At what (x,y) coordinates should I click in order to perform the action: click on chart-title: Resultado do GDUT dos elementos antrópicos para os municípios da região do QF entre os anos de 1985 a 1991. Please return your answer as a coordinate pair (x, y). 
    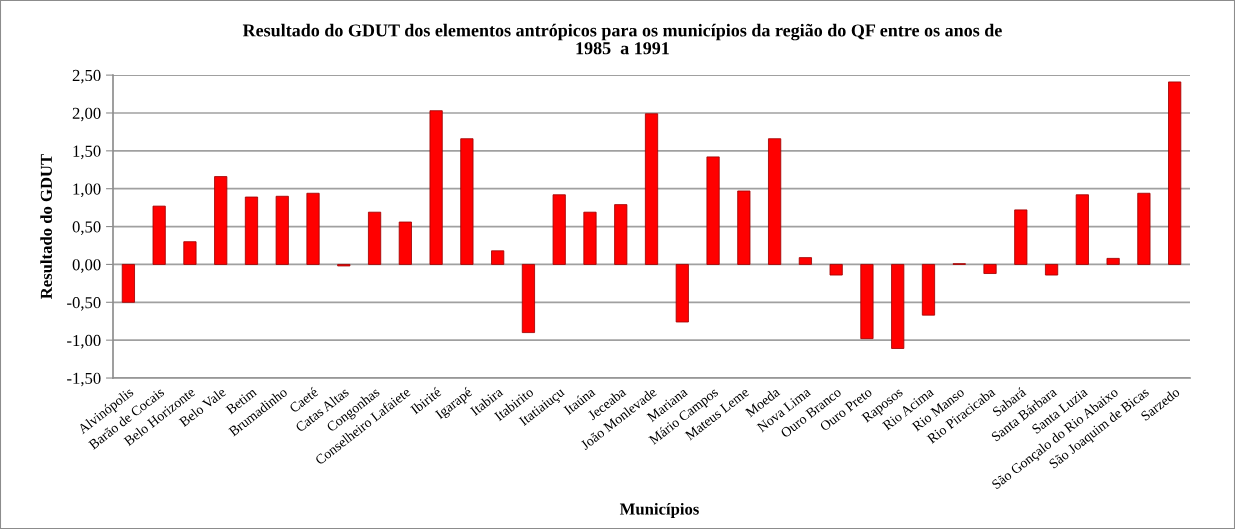
    Looking at the image, I should click on (622, 39).